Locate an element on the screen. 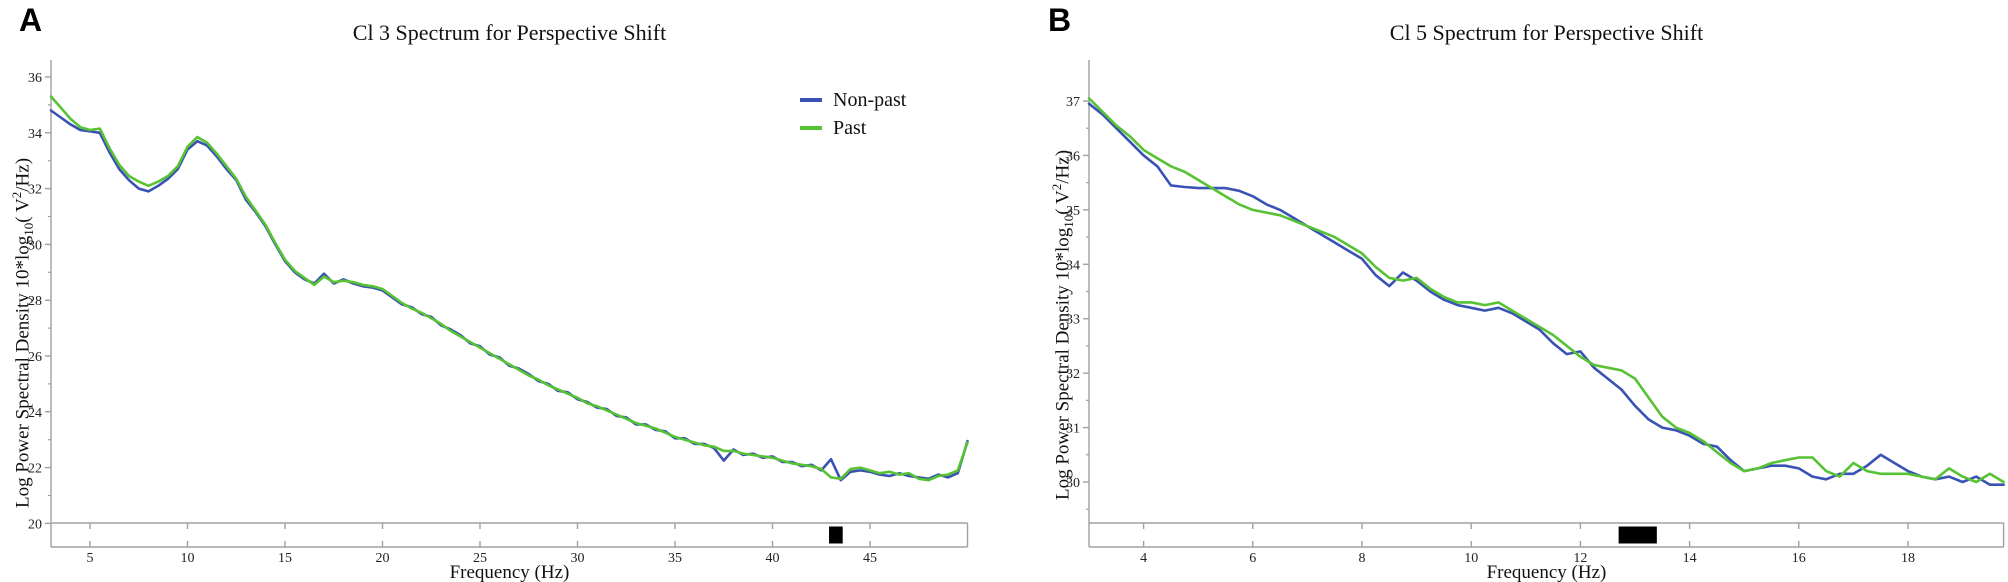 Image resolution: width=2008 pixels, height=582 pixels. legend-entry-past: Past is located at coordinates (853, 128).